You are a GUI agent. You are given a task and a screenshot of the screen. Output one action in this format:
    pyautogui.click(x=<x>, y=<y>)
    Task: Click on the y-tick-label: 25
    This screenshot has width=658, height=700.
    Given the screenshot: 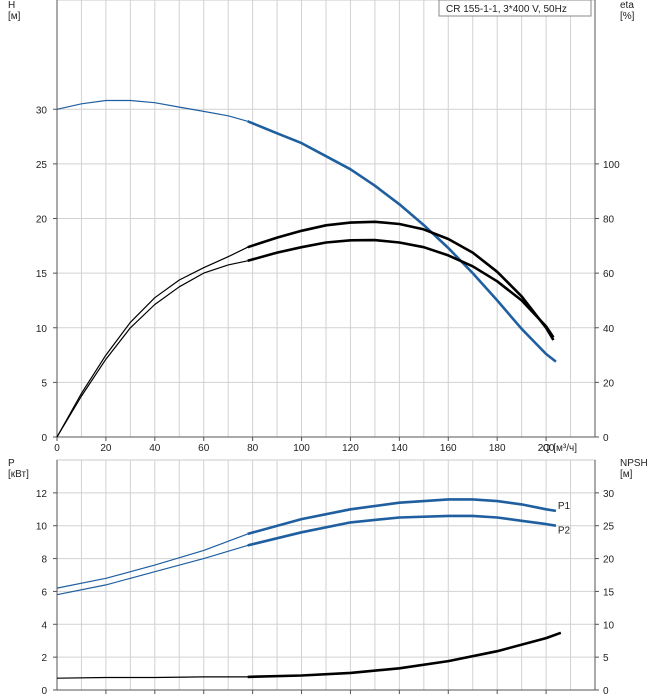 What is the action you would take?
    pyautogui.click(x=42, y=165)
    